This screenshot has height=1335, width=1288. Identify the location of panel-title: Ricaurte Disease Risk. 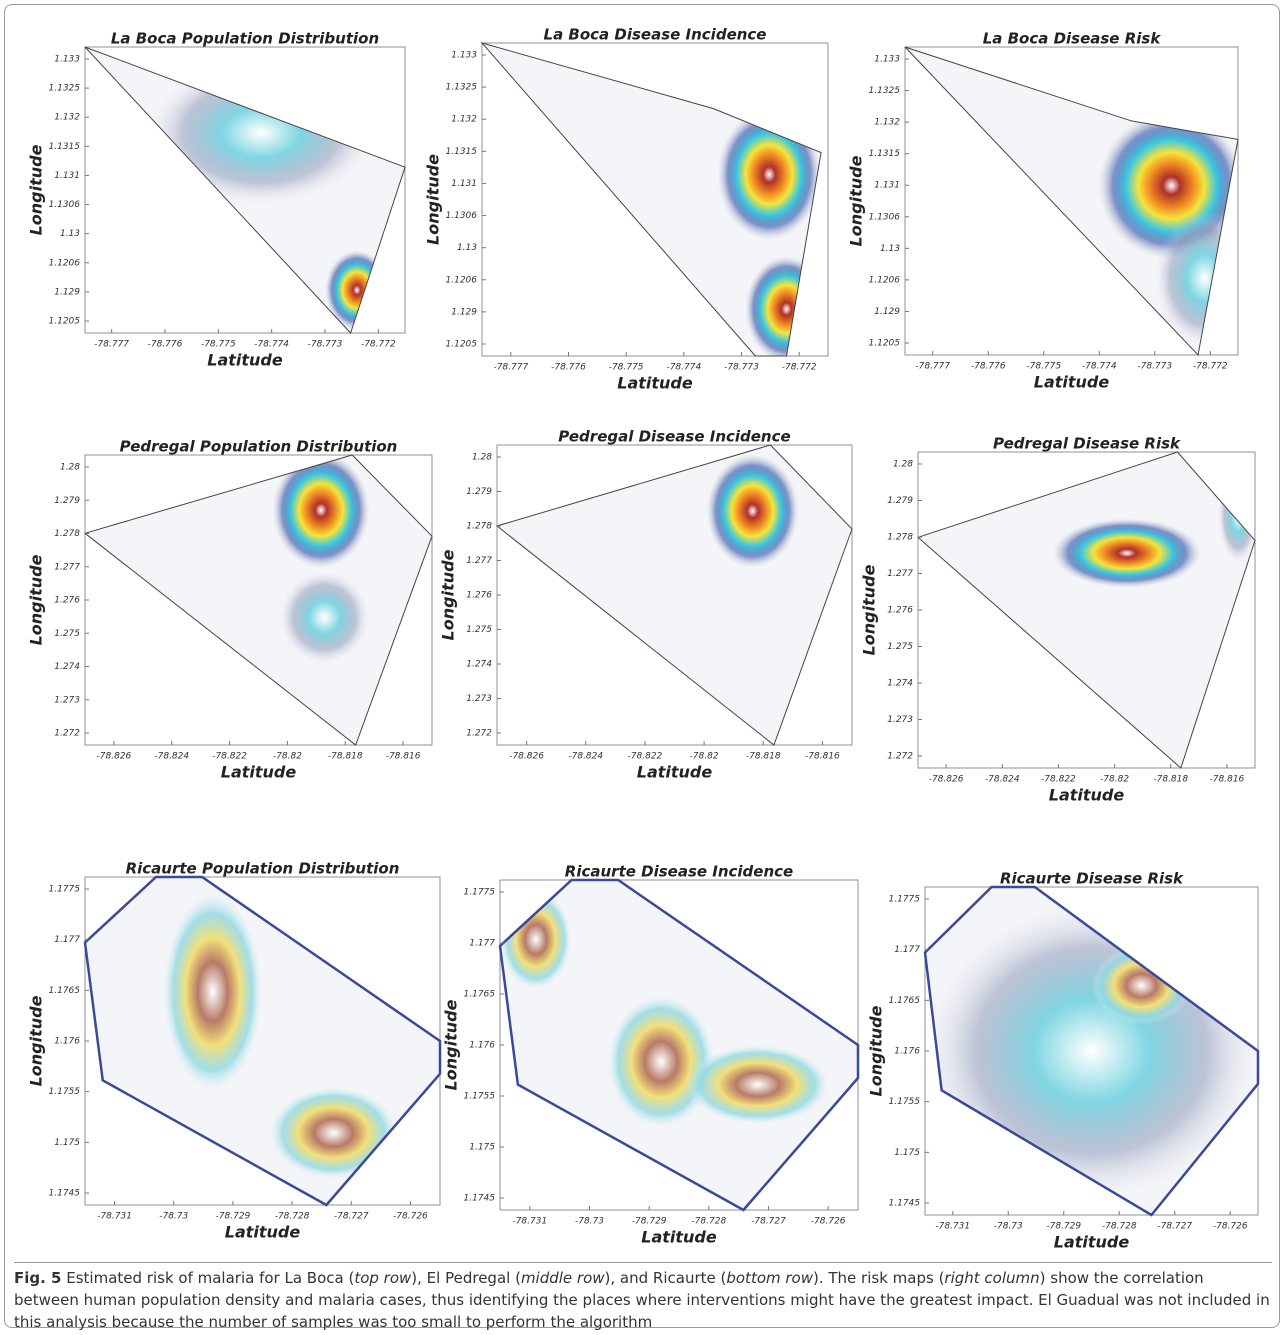
(1092, 879).